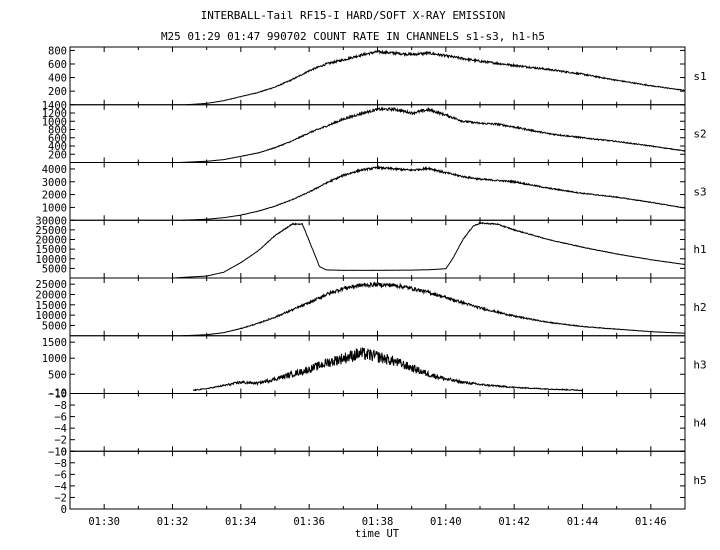 The image size is (720, 550). What do you see at coordinates (104, 522) in the screenshot?
I see `x-tick-label: 01:30` at bounding box center [104, 522].